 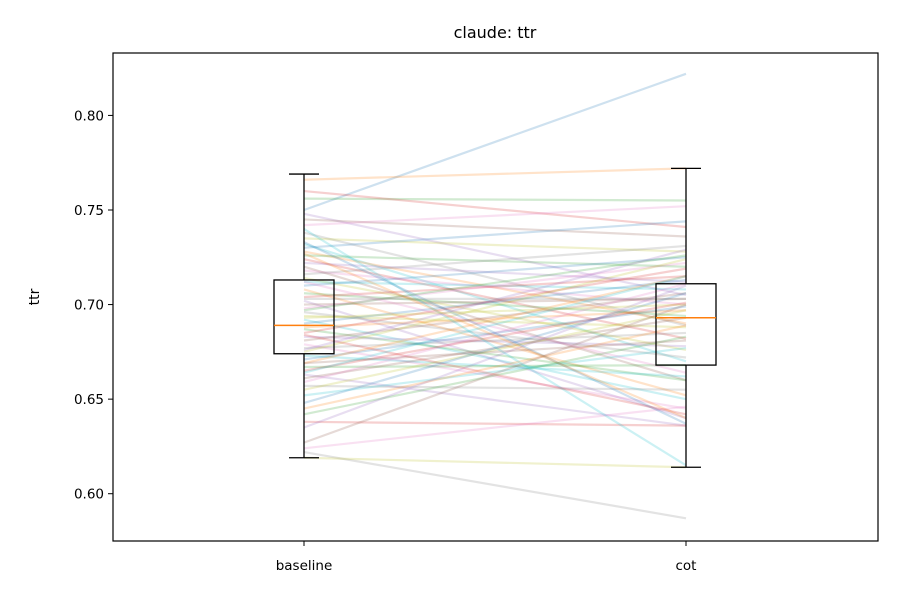 What do you see at coordinates (89, 116) in the screenshot?
I see `y-tick-label: 0.80` at bounding box center [89, 116].